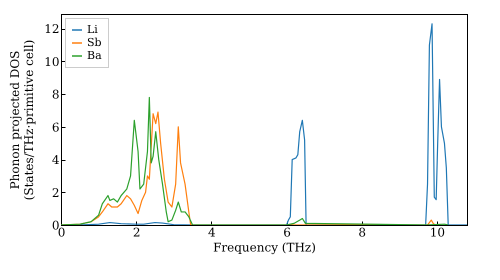 This screenshot has width=500, height=280. What do you see at coordinates (92, 29) in the screenshot?
I see `legend-label: Li` at bounding box center [92, 29].